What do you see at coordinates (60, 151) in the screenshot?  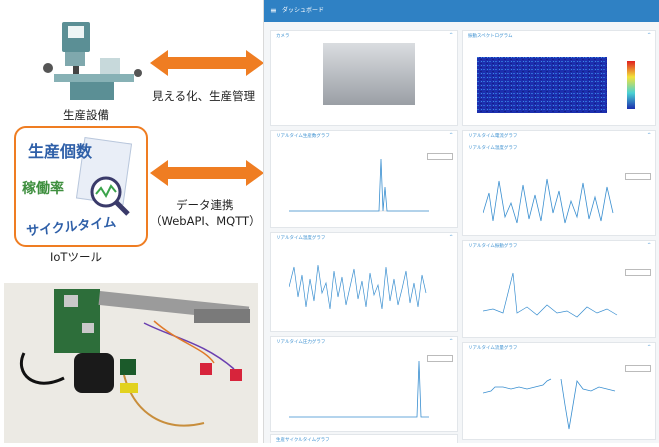 I see `card-title: 生産個数` at bounding box center [60, 151].